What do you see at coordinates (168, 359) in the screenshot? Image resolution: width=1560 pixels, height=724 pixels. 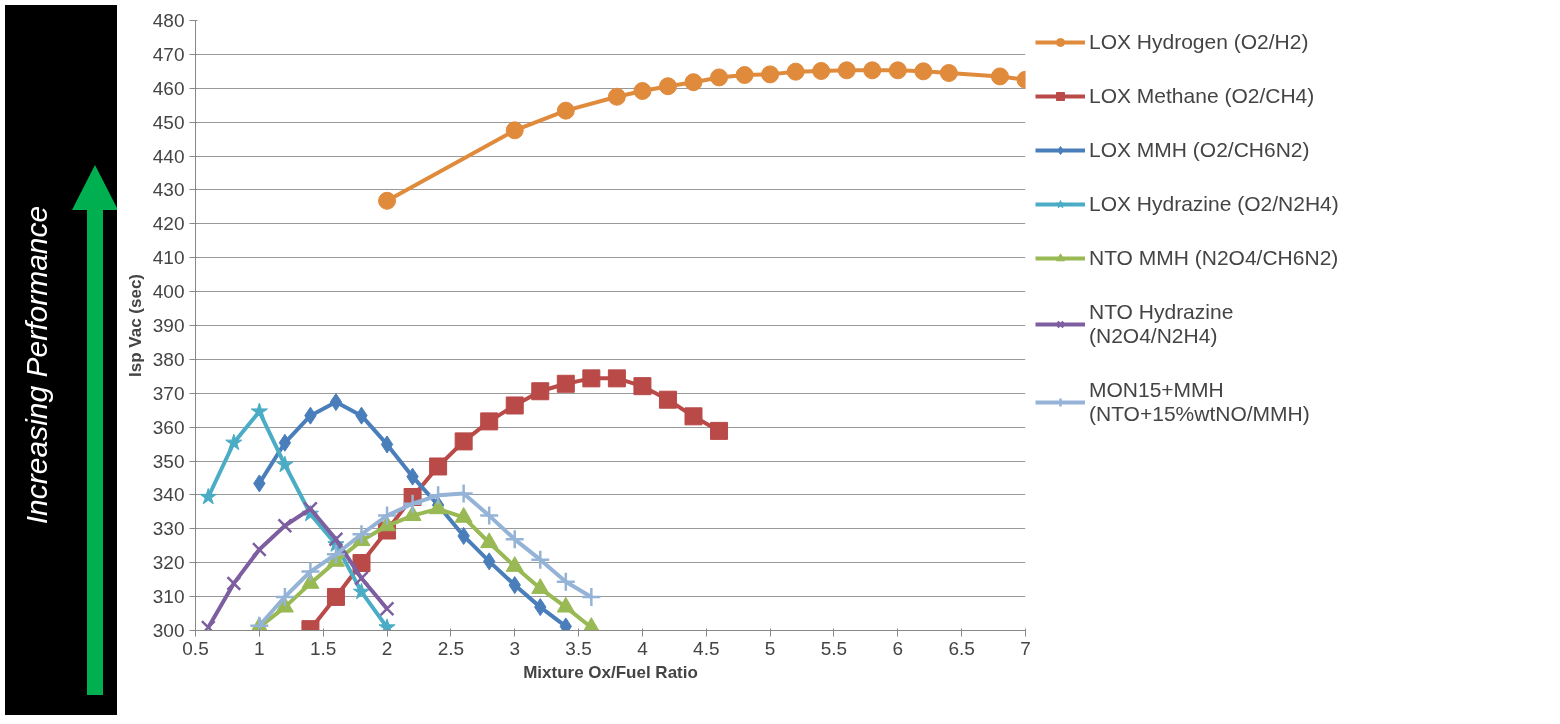 I see `y-tick-label: 380` at bounding box center [168, 359].